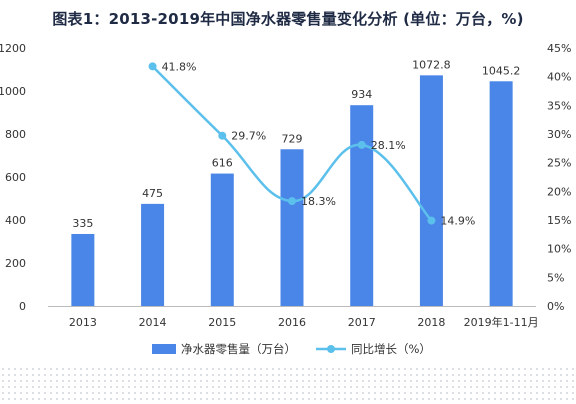  I want to click on x-axis: 2013 2014 2015 2016 2017 2018 2019年1-11月, so click(293, 317).